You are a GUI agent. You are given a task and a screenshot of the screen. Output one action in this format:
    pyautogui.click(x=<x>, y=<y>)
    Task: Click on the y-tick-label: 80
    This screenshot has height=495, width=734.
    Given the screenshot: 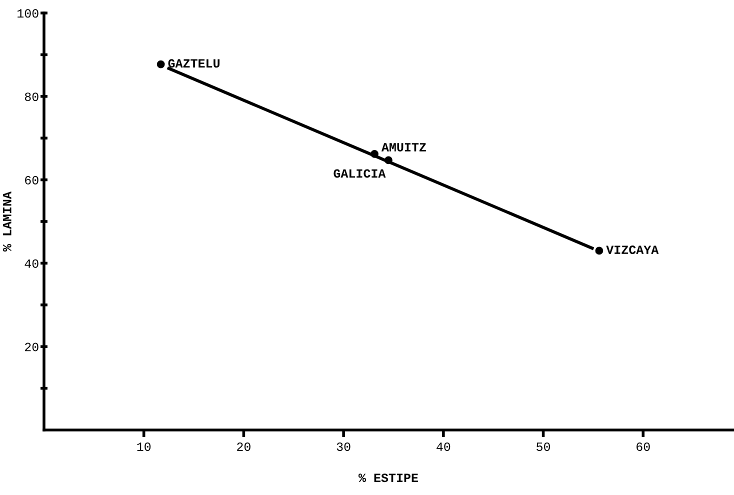 What is the action you would take?
    pyautogui.click(x=31, y=97)
    